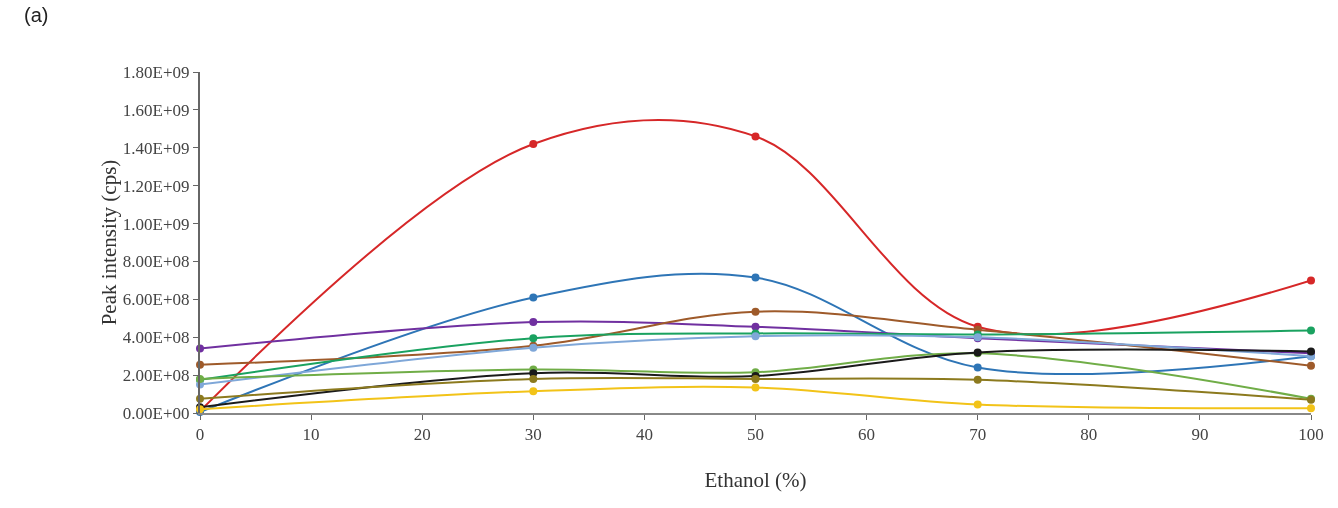 The image size is (1338, 508). What do you see at coordinates (533, 435) in the screenshot?
I see `x-tick-label: 30` at bounding box center [533, 435].